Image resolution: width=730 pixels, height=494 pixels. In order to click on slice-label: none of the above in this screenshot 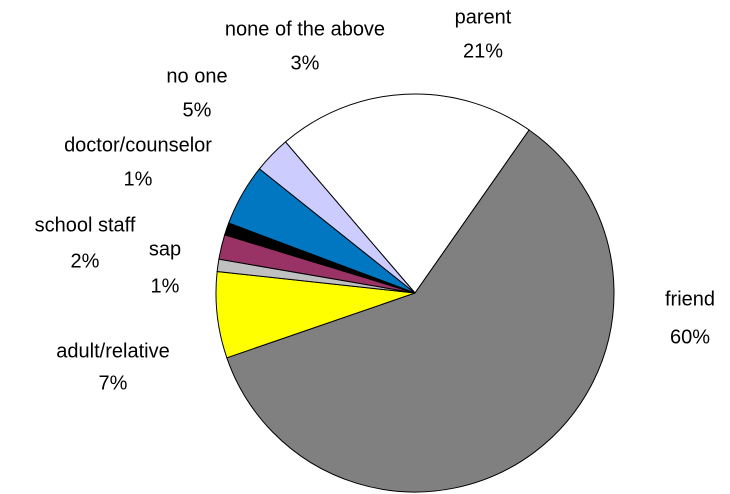, I will do `click(305, 29)`.